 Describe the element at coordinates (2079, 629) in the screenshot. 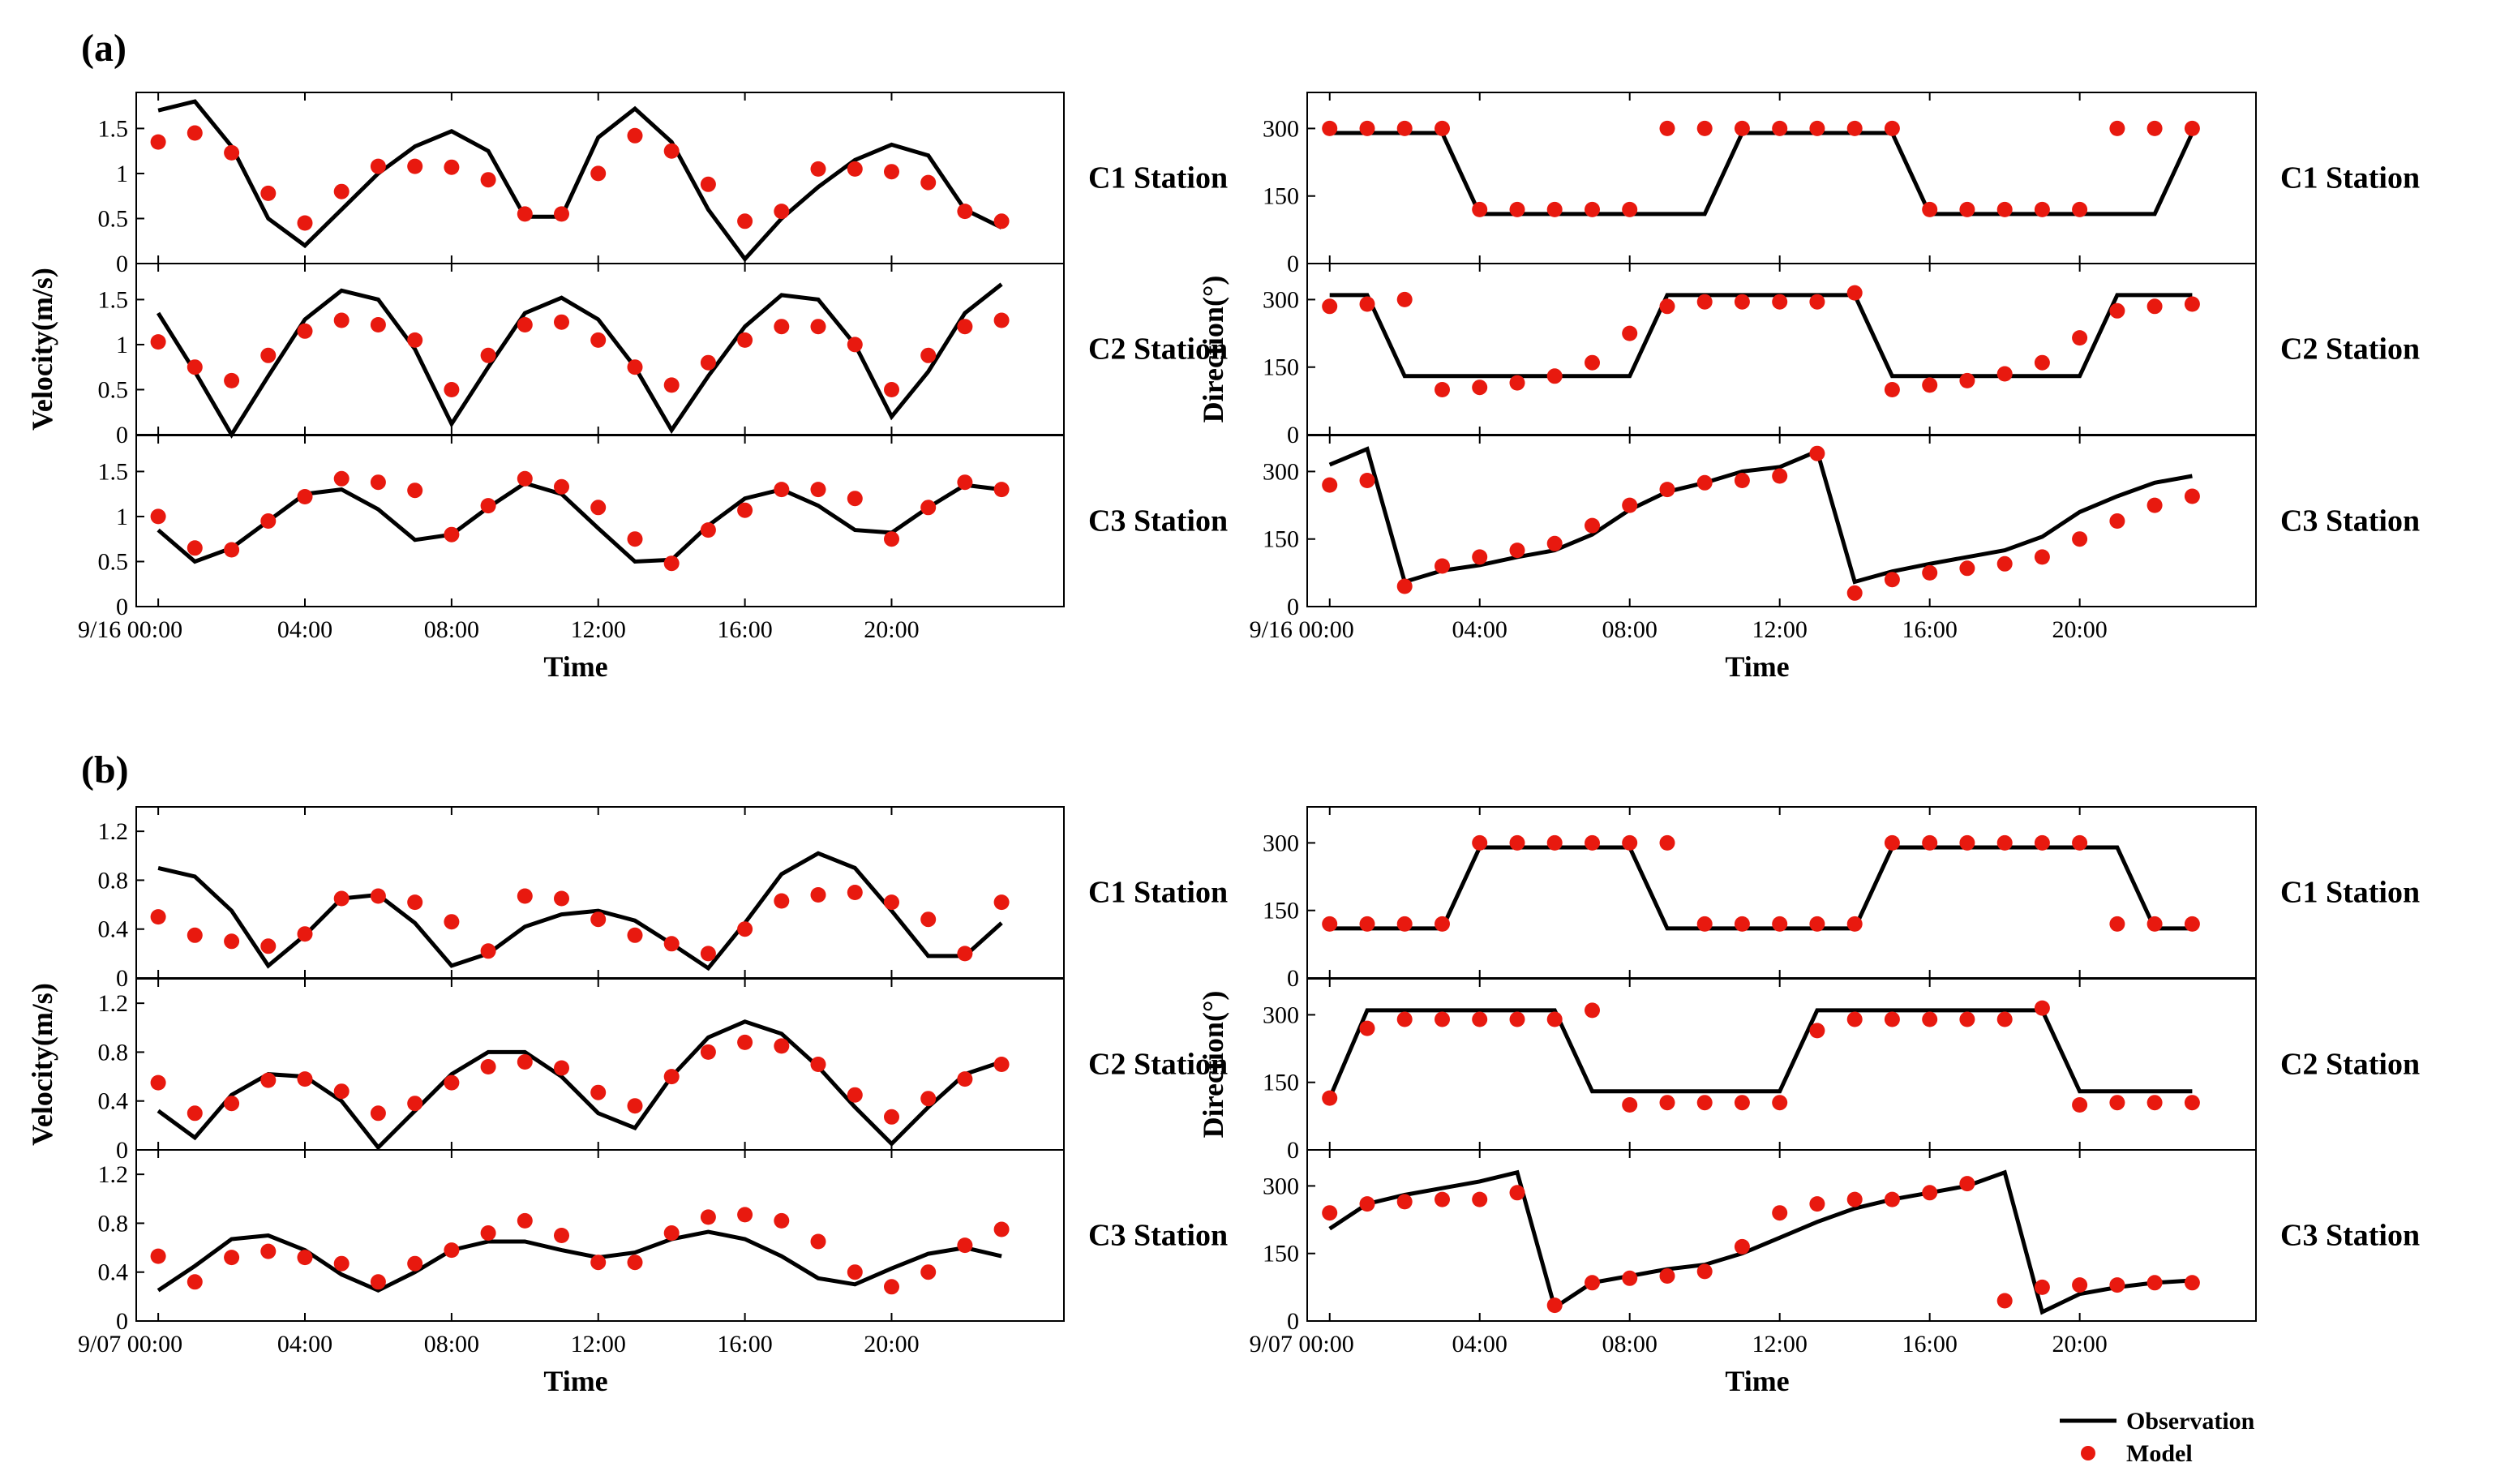

I see `chart-a-direction-xtick-label: 20:00` at that location.